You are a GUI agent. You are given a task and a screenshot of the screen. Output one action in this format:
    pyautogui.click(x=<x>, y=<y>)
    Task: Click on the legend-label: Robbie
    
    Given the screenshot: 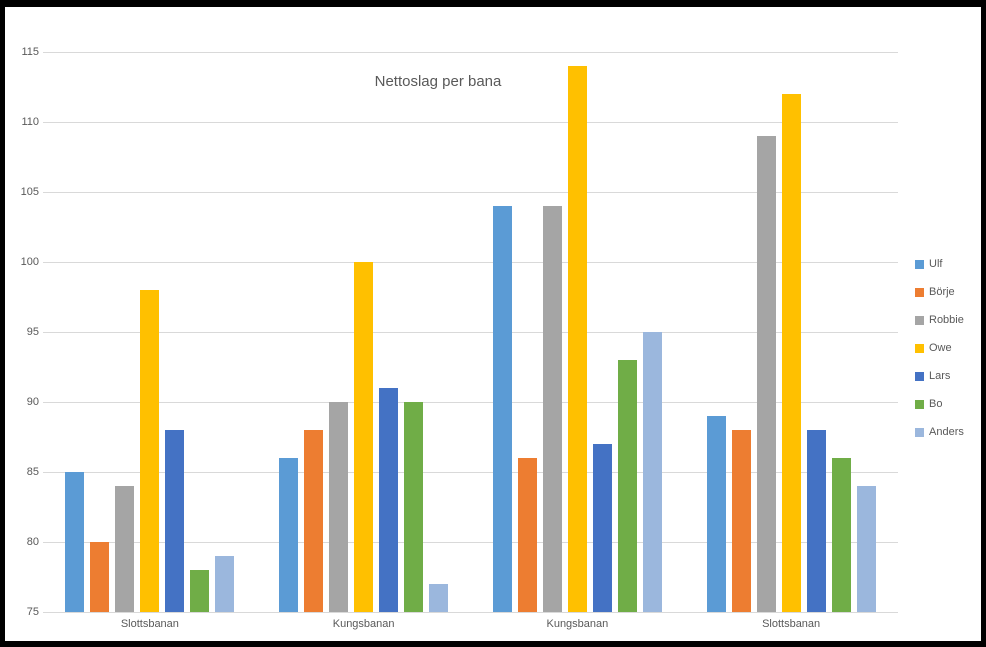 What is the action you would take?
    pyautogui.click(x=946, y=320)
    